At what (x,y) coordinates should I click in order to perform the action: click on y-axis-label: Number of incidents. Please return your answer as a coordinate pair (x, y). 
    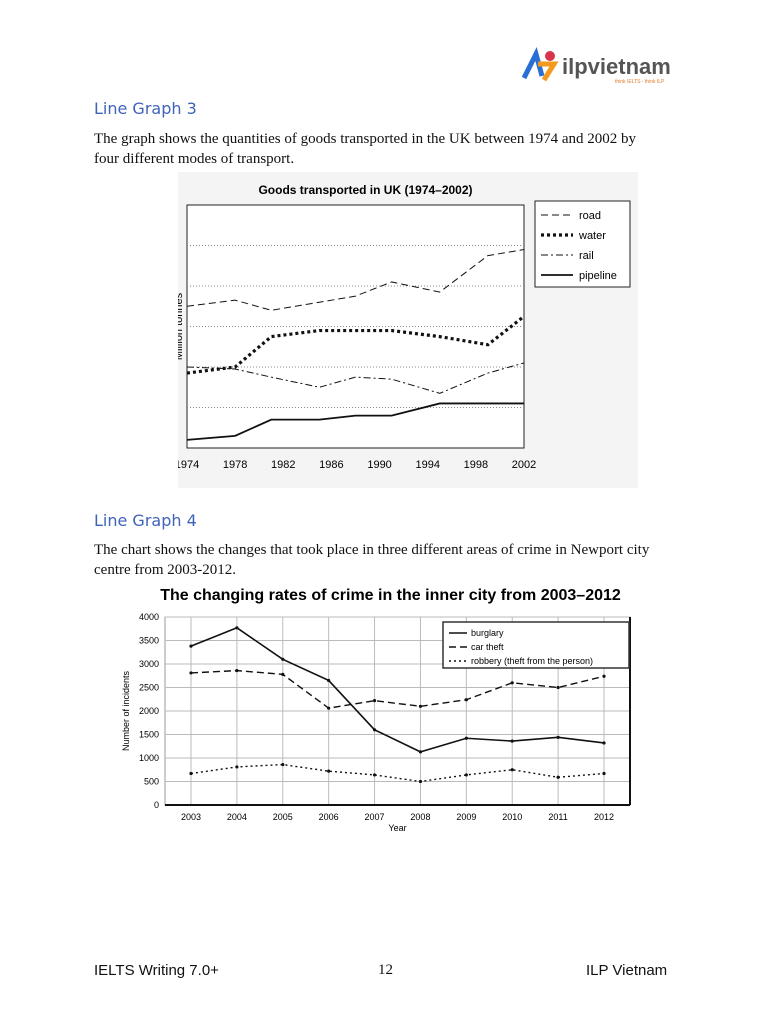
    Looking at the image, I should click on (126, 710).